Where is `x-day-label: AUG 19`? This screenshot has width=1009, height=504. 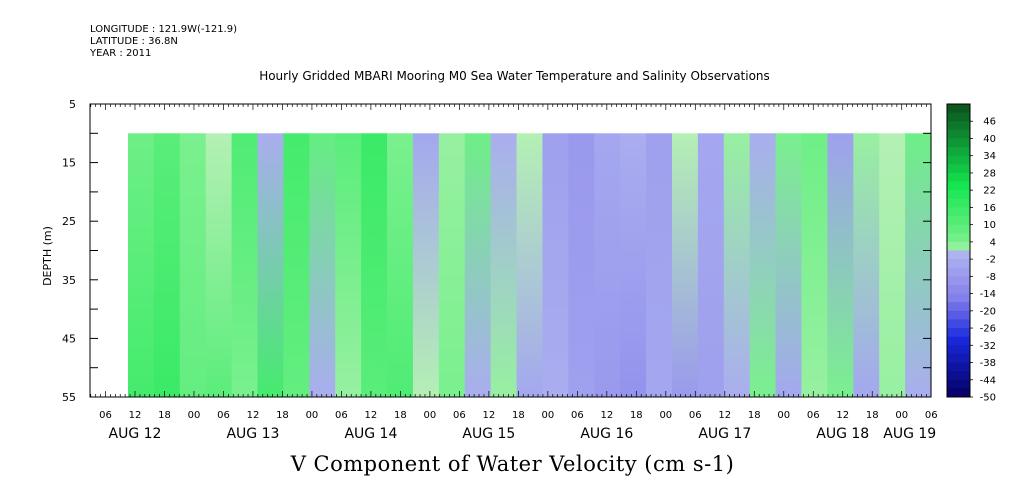 x-day-label: AUG 19 is located at coordinates (909, 434).